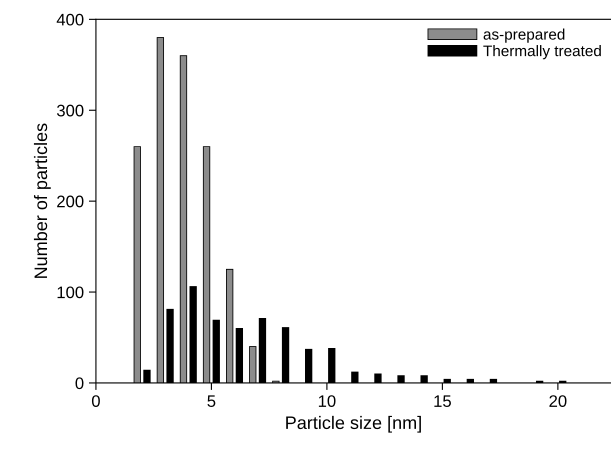 The image size is (611, 450). What do you see at coordinates (542, 52) in the screenshot?
I see `legend-label: Thermally treated` at bounding box center [542, 52].